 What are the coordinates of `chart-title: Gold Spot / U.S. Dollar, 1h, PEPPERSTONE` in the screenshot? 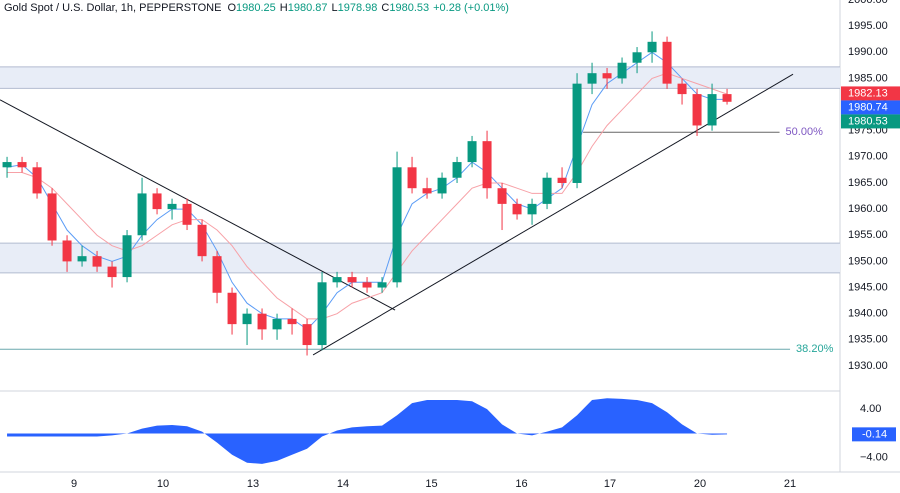 It's located at (112, 8).